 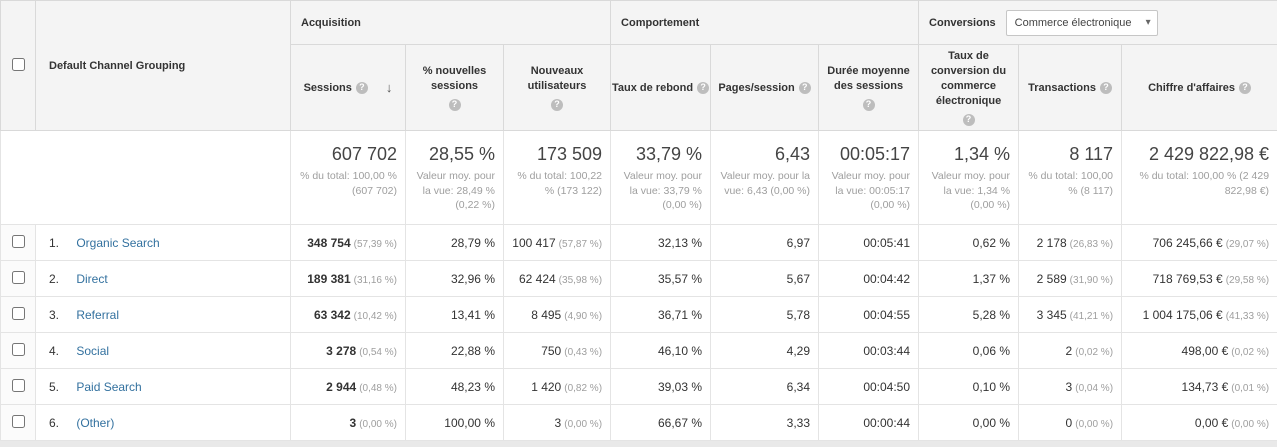 I want to click on row-number: 4., so click(x=54, y=350).